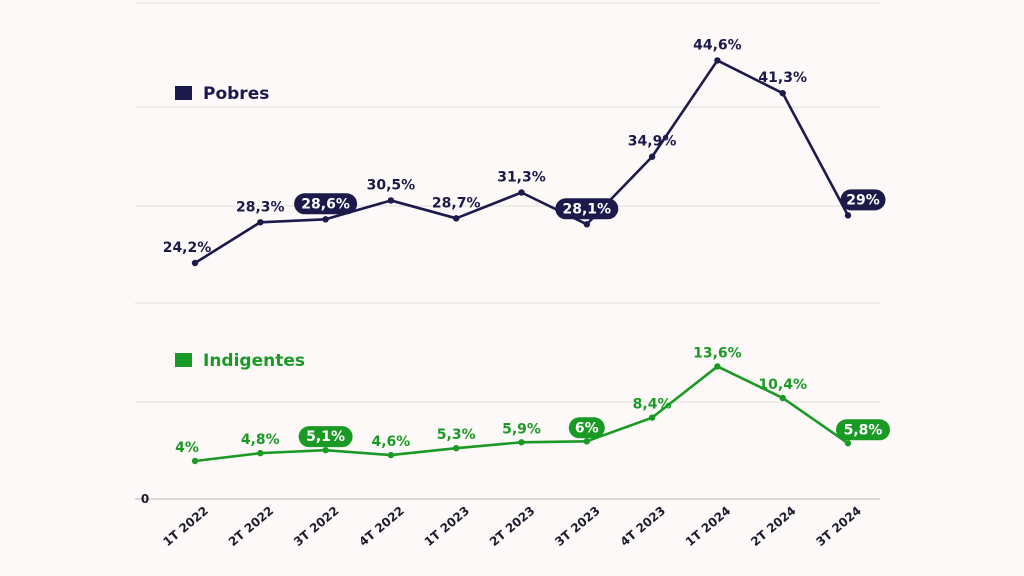 The width and height of the screenshot is (1024, 576). Describe the element at coordinates (316, 527) in the screenshot. I see `x-tick-label: 3T 2022` at that location.